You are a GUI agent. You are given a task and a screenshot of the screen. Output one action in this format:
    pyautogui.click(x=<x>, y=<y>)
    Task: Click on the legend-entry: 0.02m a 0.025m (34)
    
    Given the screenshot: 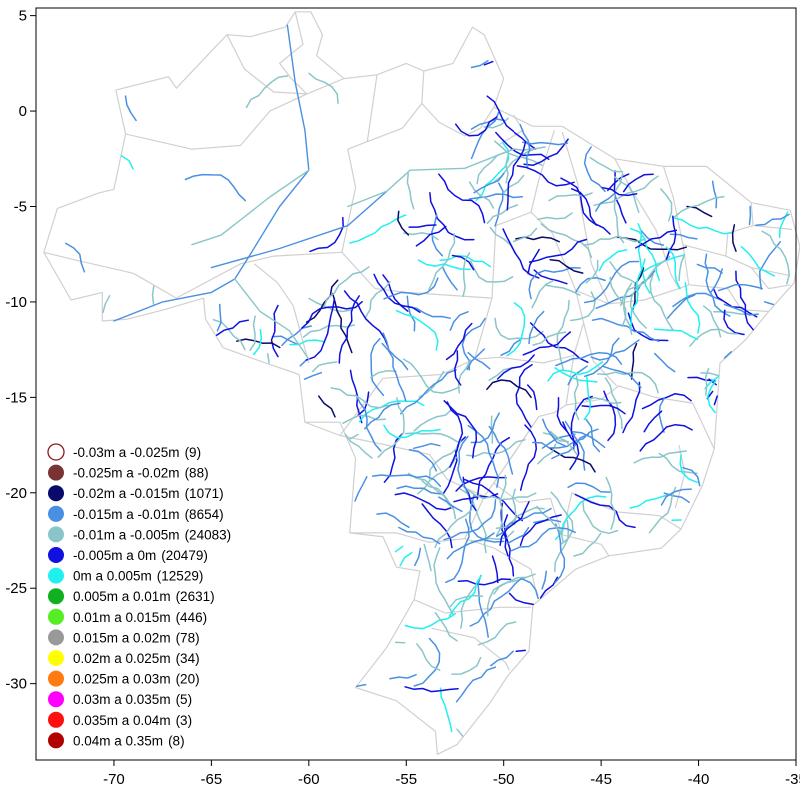 What is the action you would take?
    pyautogui.click(x=124, y=658)
    